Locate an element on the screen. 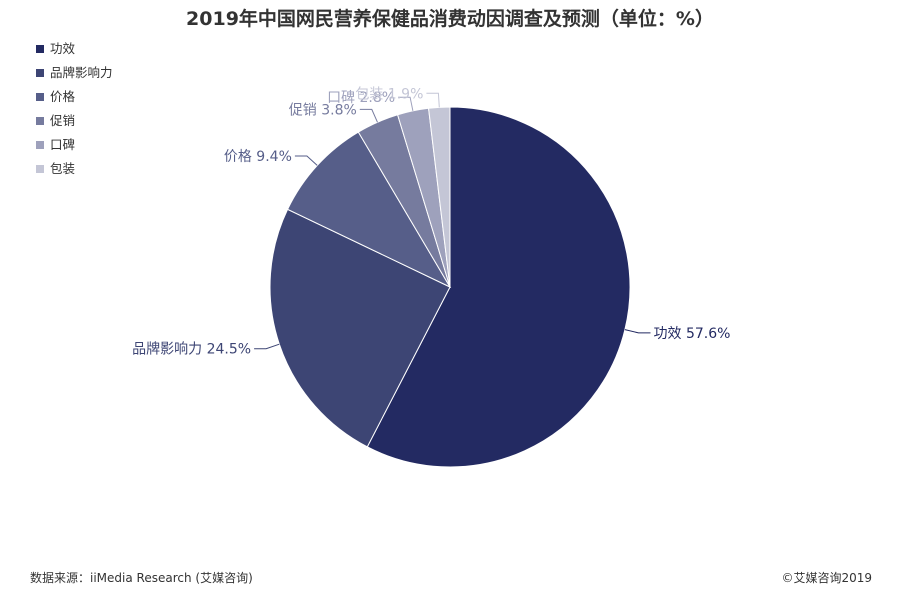 The height and width of the screenshot is (600, 900). source-note: 数据来源：iiMedia Research (艾媒咨询) is located at coordinates (141, 577).